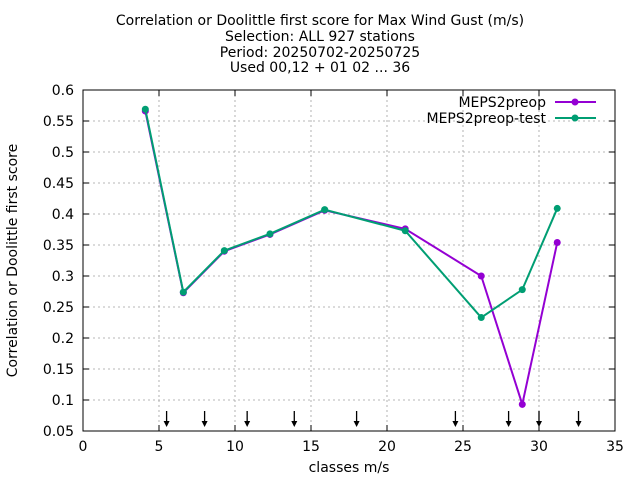 Image resolution: width=640 pixels, height=480 pixels. What do you see at coordinates (159, 447) in the screenshot?
I see `x-tick-label: 5` at bounding box center [159, 447].